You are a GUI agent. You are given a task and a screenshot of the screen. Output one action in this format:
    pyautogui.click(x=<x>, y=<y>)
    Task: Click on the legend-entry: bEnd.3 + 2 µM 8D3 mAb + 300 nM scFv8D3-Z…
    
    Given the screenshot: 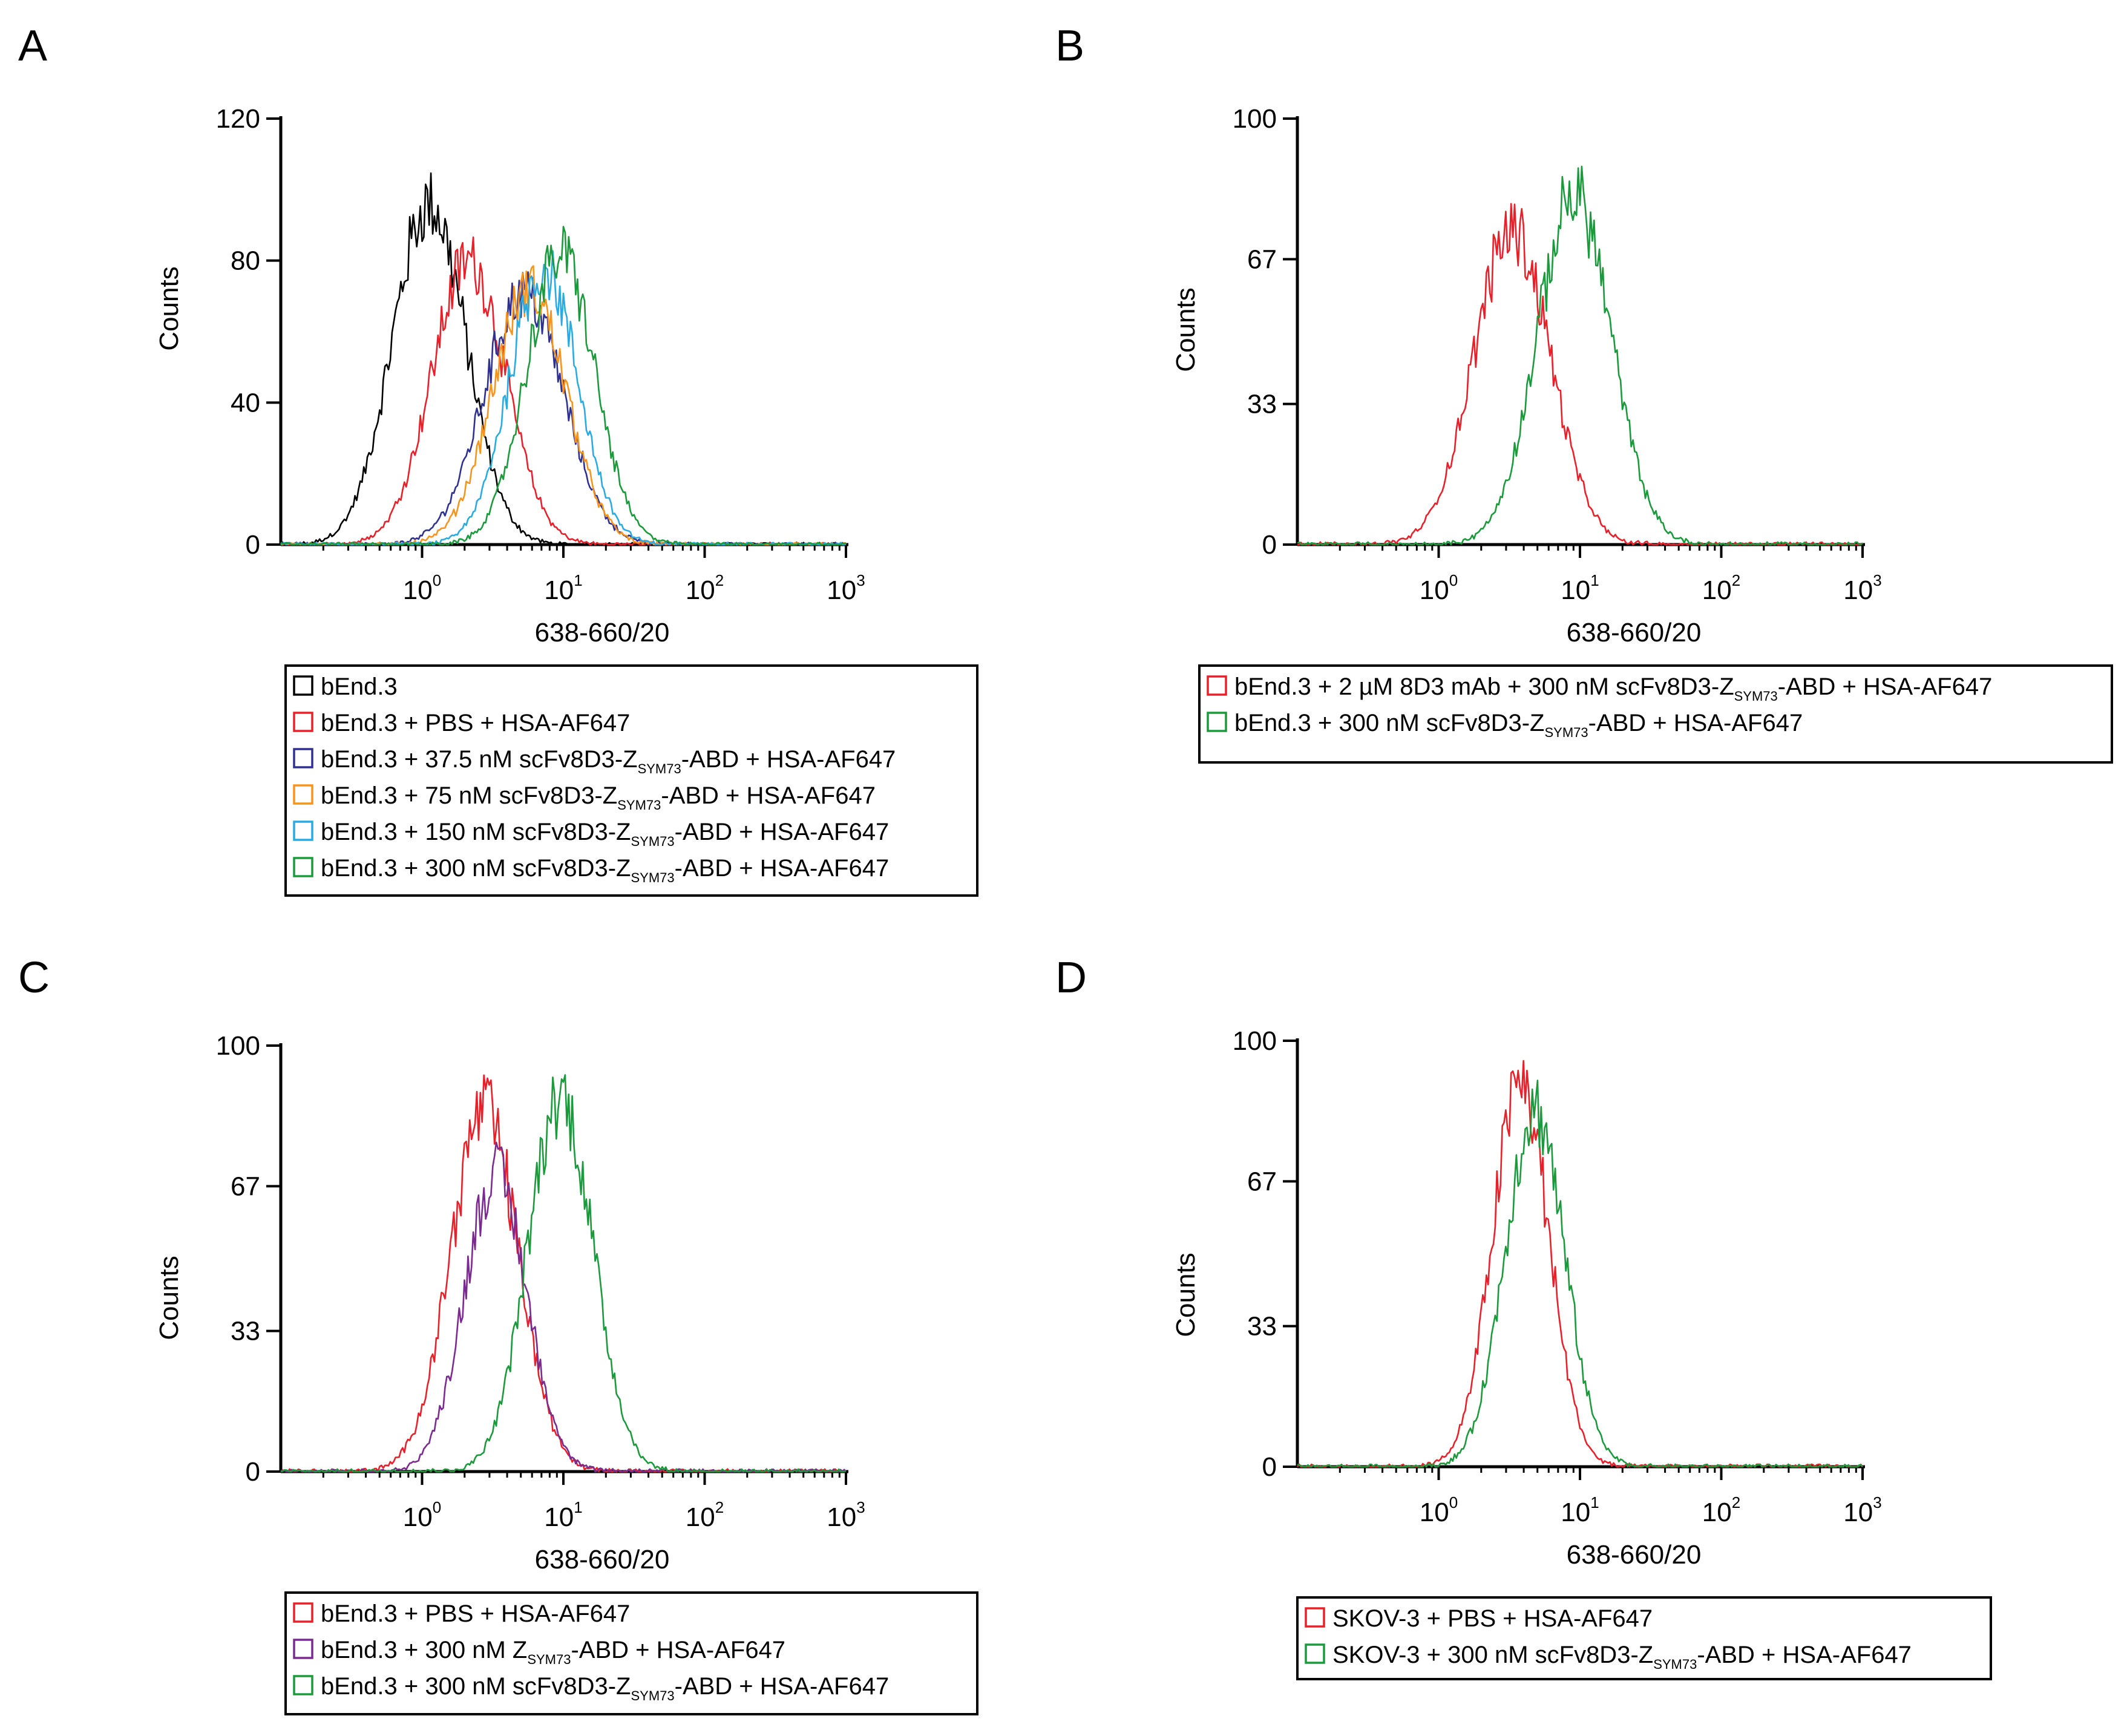 What is the action you would take?
    pyautogui.click(x=1613, y=689)
    